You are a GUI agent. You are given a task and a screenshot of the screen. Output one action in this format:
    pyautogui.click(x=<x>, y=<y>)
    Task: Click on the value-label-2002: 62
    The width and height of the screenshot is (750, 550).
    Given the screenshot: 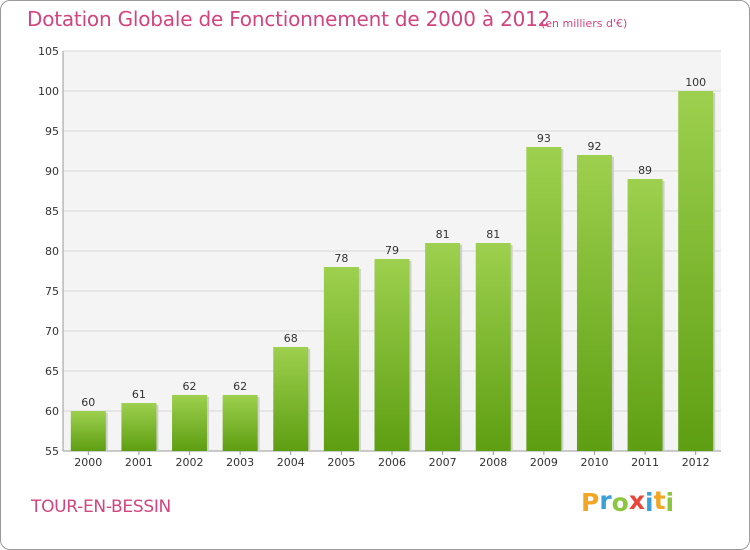 What is the action you would take?
    pyautogui.click(x=190, y=386)
    